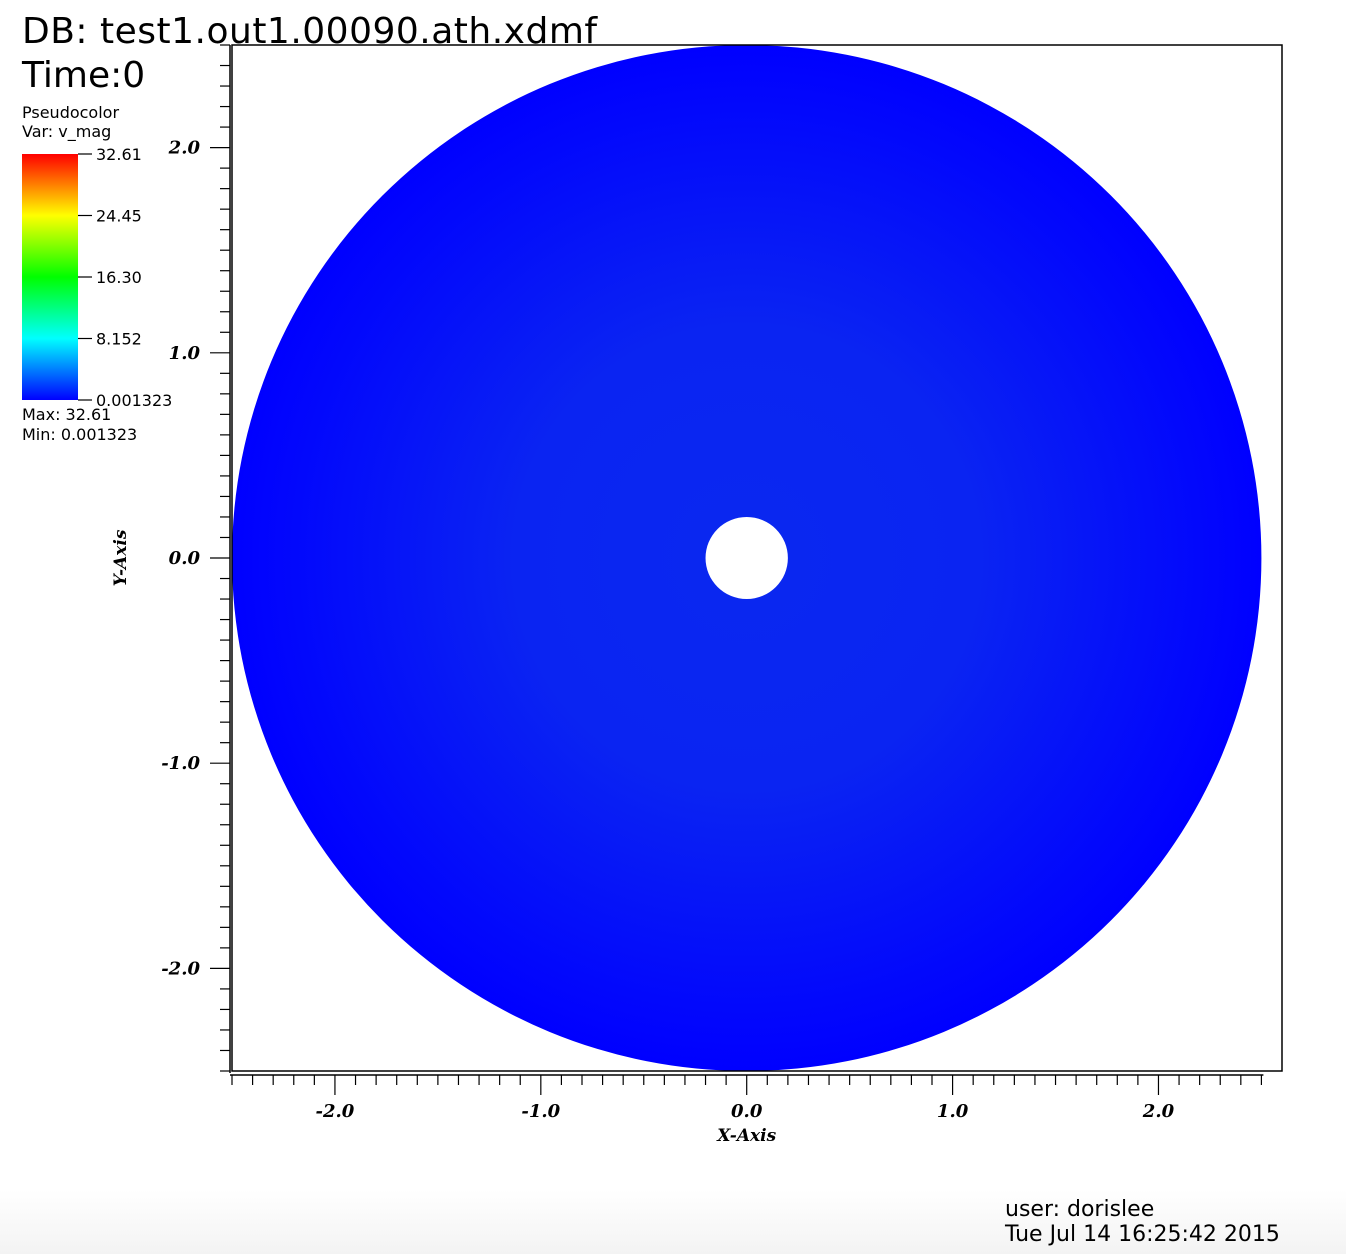  I want to click on x-tick-label: -2.0, so click(335, 1111).